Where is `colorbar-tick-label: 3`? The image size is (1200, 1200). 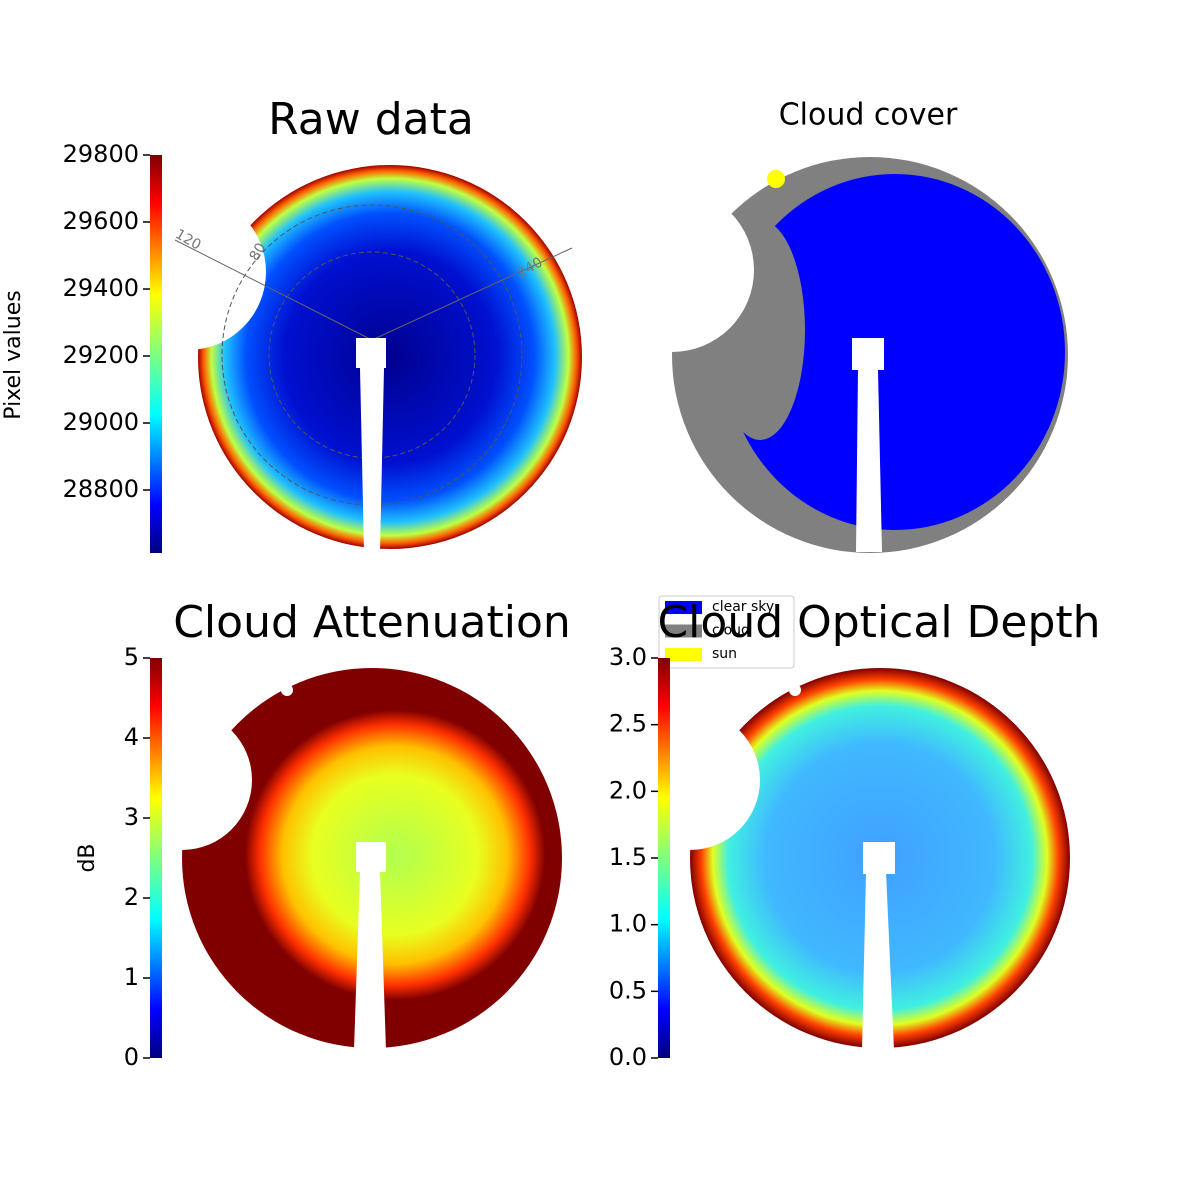
colorbar-tick-label: 3 is located at coordinates (131, 817).